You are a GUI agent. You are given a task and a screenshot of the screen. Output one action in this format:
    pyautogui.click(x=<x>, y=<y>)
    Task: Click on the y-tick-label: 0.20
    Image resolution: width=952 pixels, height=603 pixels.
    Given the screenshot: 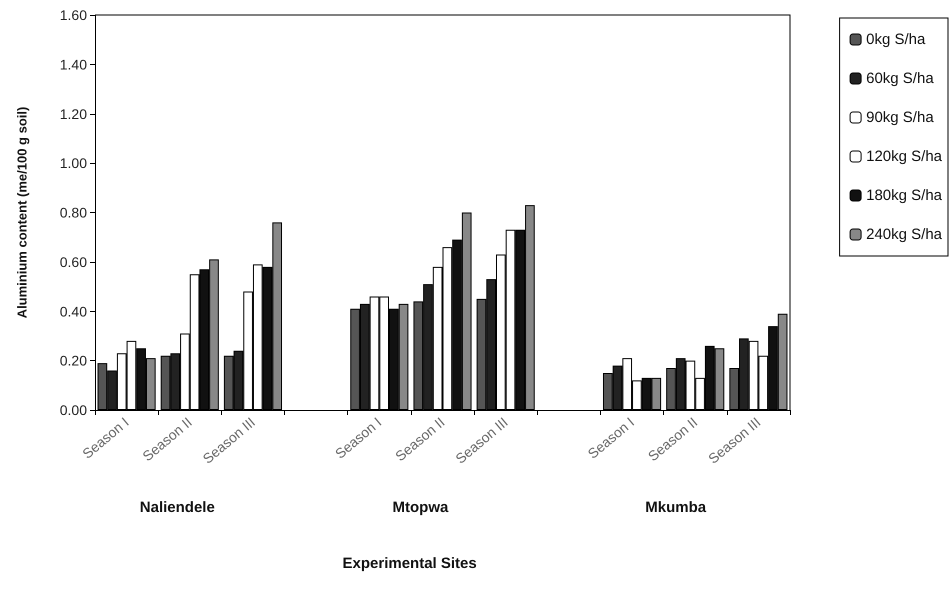 What is the action you would take?
    pyautogui.click(x=74, y=360)
    